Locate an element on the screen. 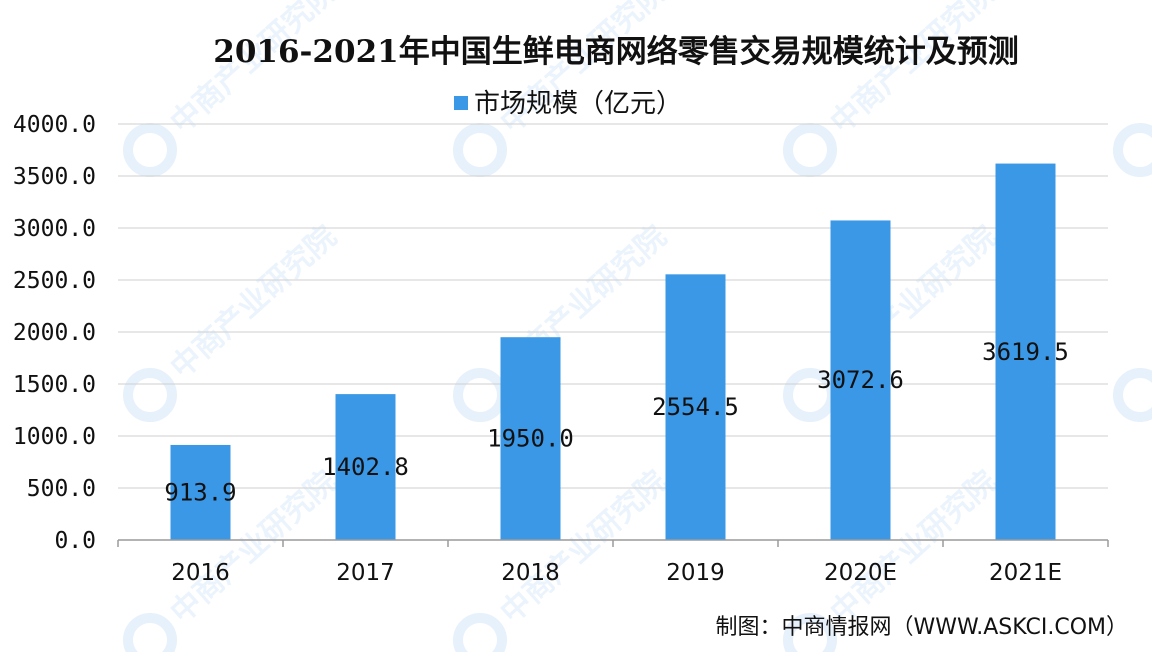 The image size is (1152, 652). x-tick-label: 2016 is located at coordinates (200, 573).